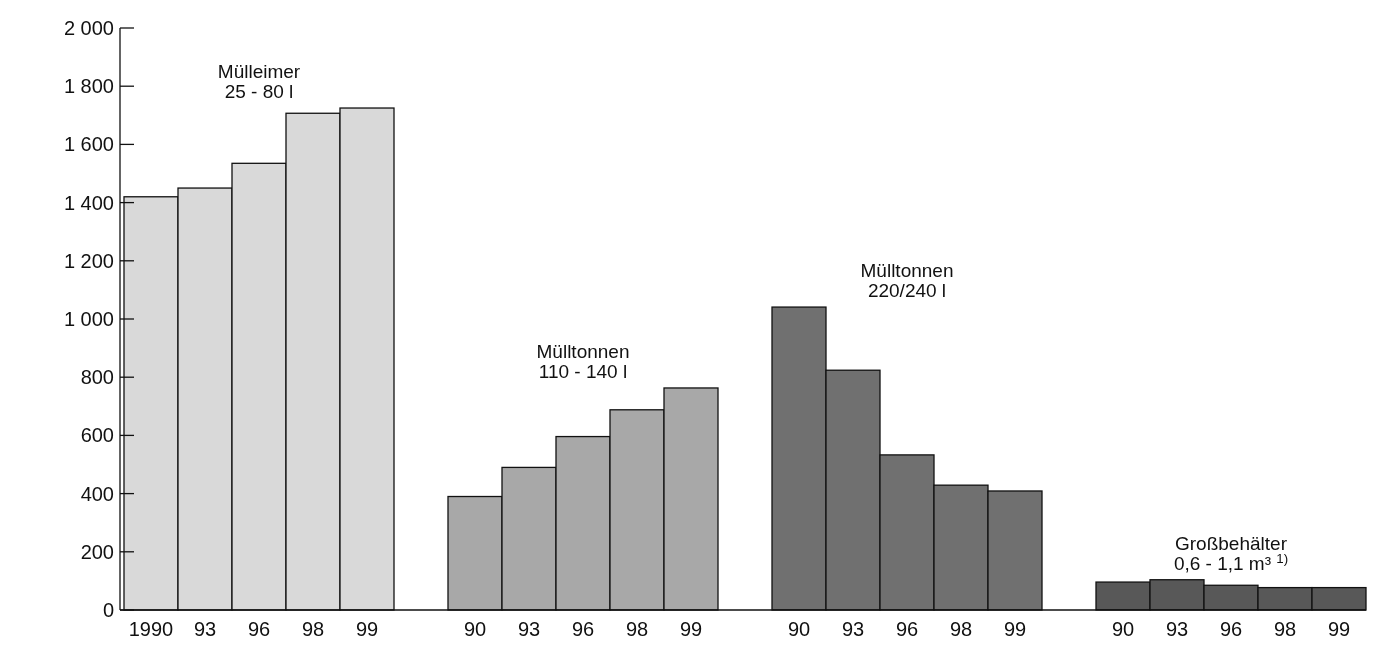 The height and width of the screenshot is (658, 1384). What do you see at coordinates (108, 610) in the screenshot?
I see `y-tick-label: 0` at bounding box center [108, 610].